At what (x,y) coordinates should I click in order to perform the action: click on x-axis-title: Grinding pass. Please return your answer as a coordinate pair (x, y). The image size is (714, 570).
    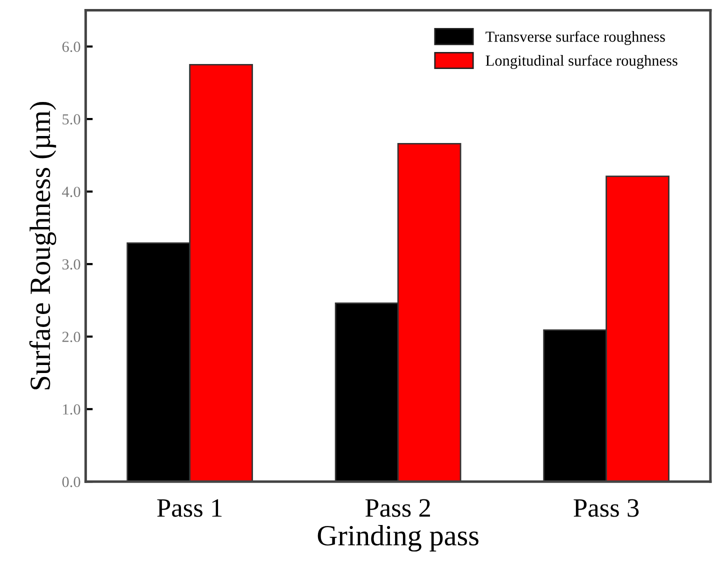
    Looking at the image, I should click on (398, 538).